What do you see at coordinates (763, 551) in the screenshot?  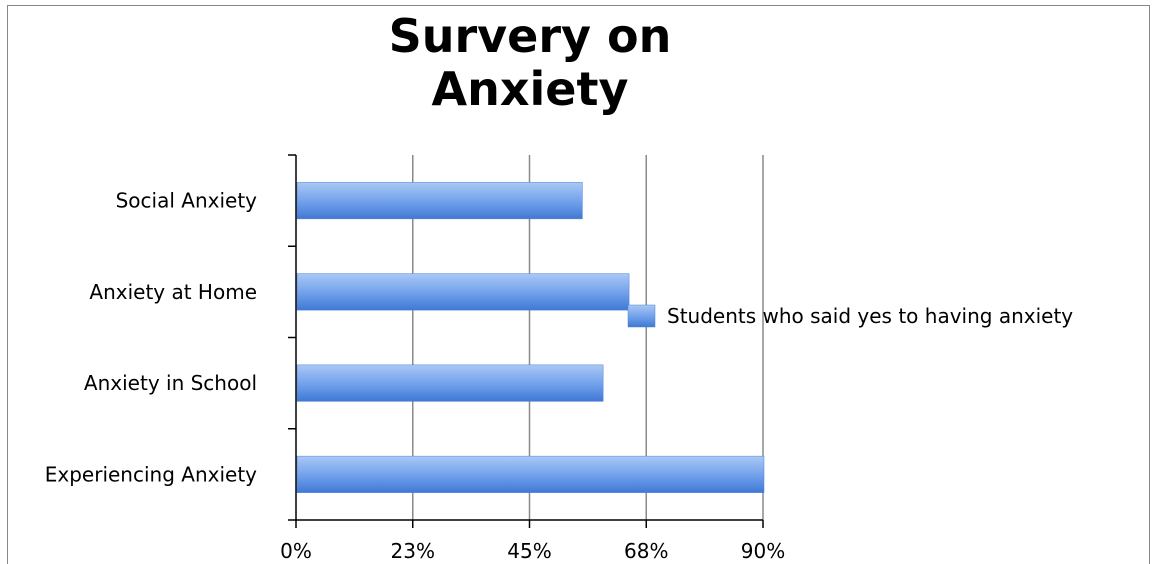 I see `x-tick-label: 90%` at bounding box center [763, 551].